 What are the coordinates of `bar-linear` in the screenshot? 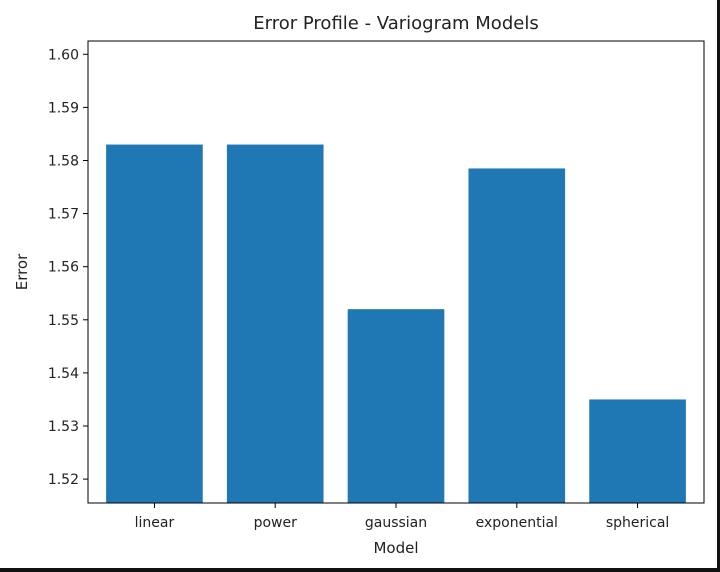 It's located at (154, 323).